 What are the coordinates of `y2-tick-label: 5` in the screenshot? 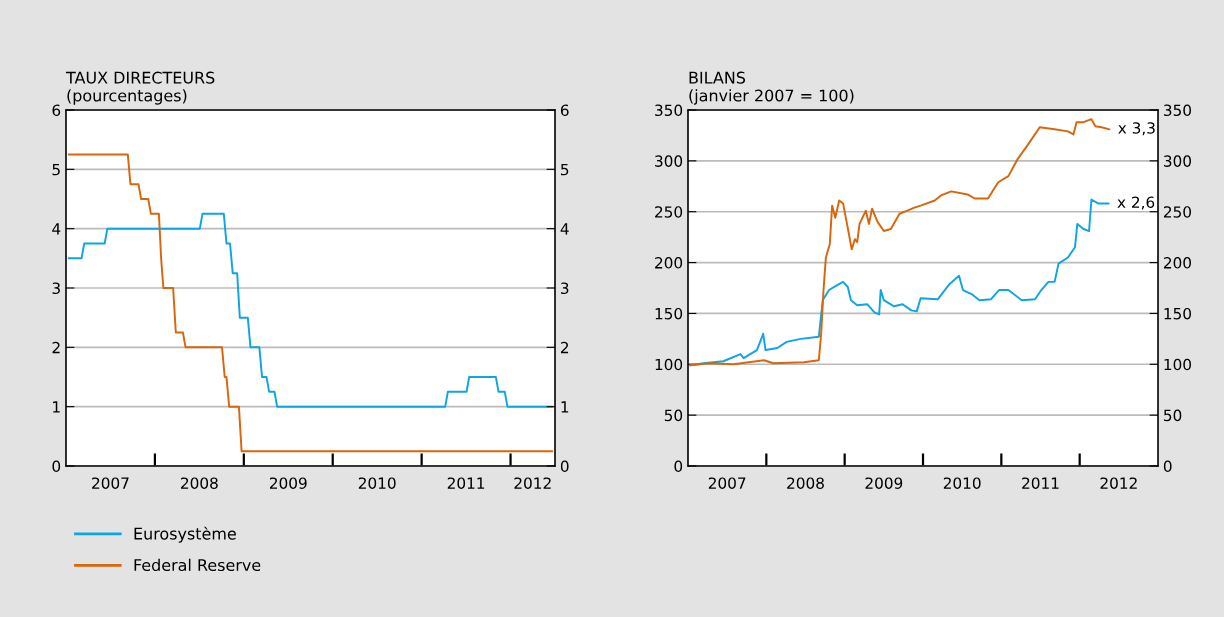 It's located at (565, 170).